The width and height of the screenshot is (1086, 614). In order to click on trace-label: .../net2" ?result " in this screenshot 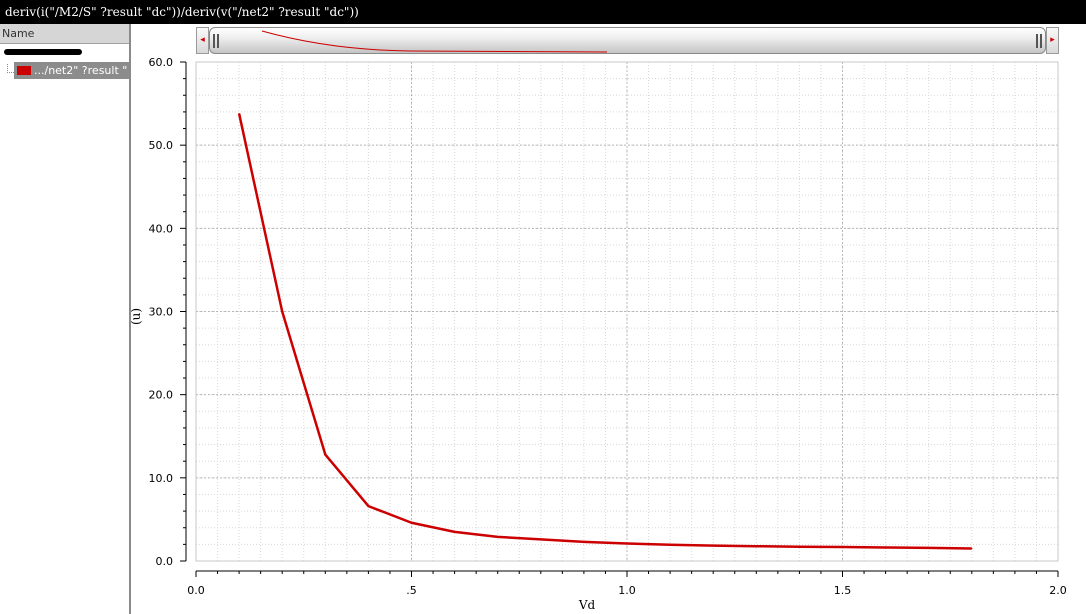, I will do `click(81, 70)`.